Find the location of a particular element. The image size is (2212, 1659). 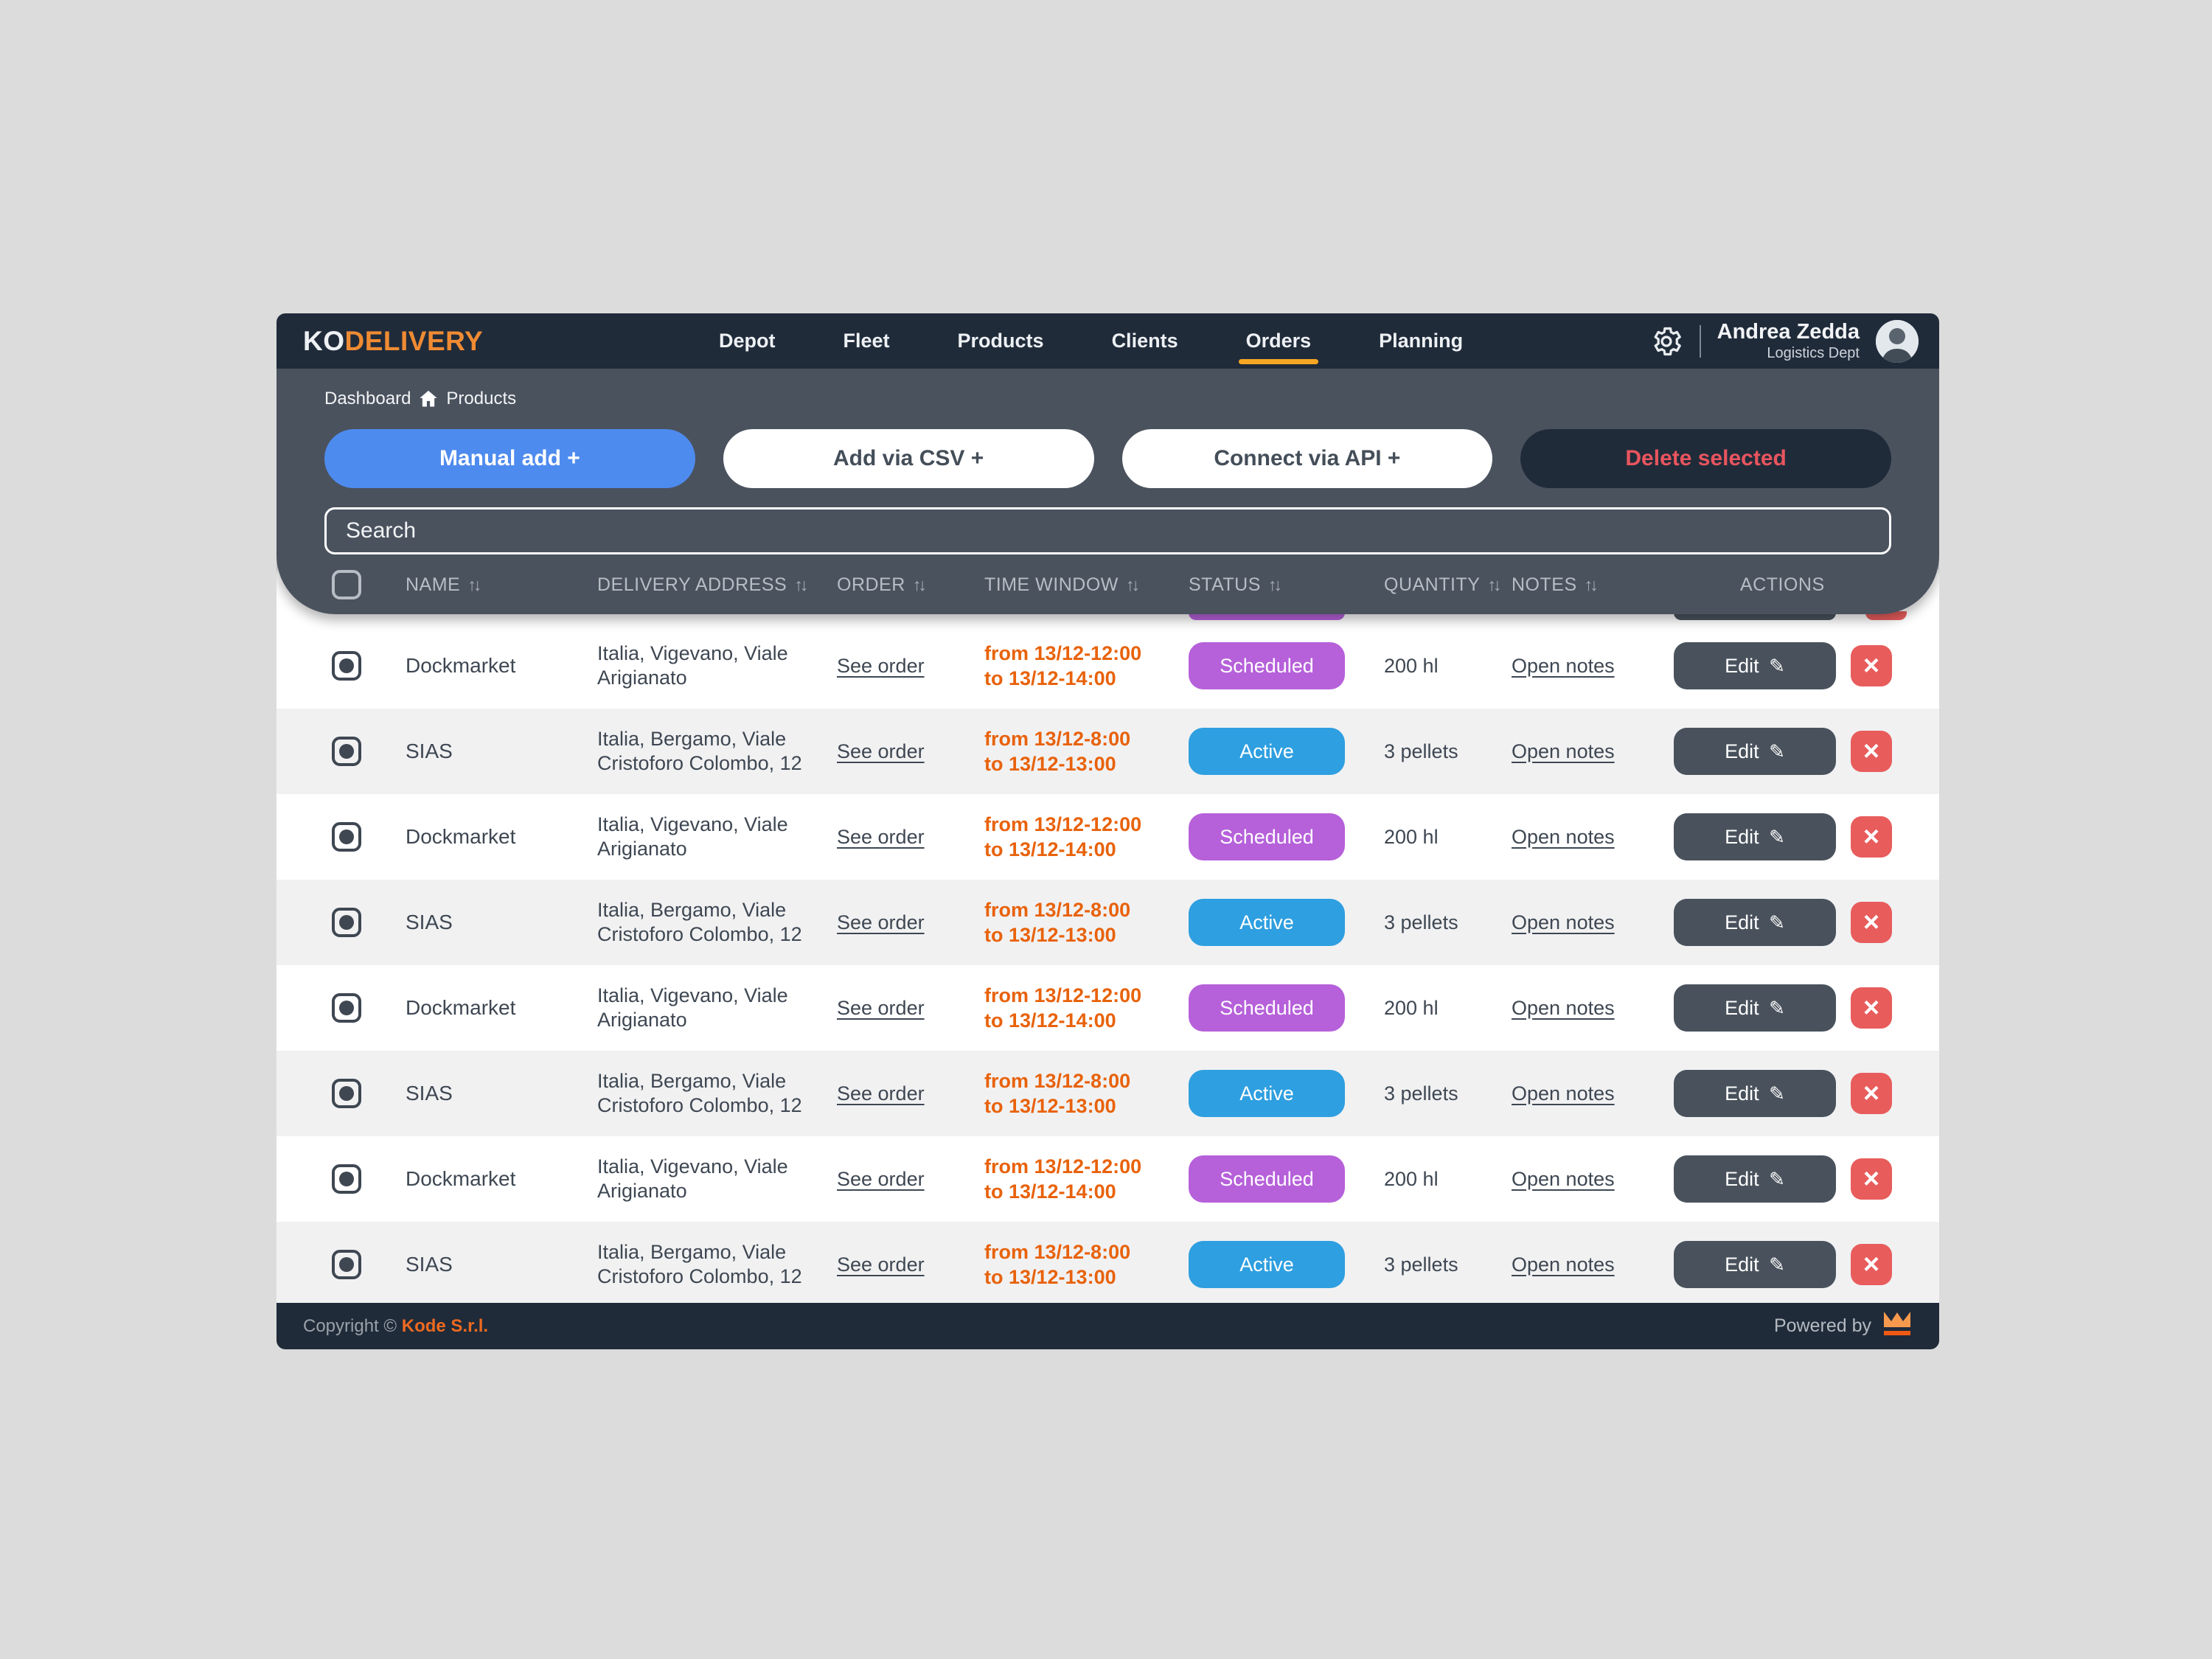

copyright-company: Kode S.r.l. is located at coordinates (445, 1325).